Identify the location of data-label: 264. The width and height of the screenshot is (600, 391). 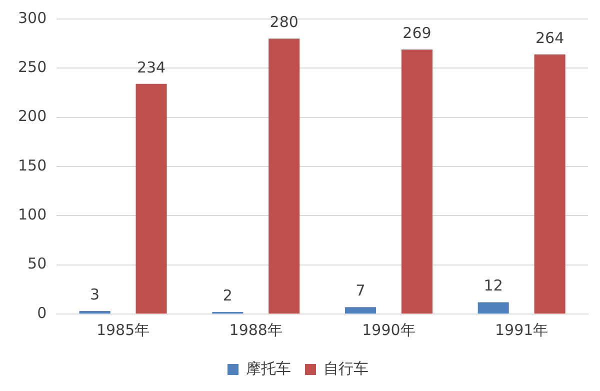
(549, 37).